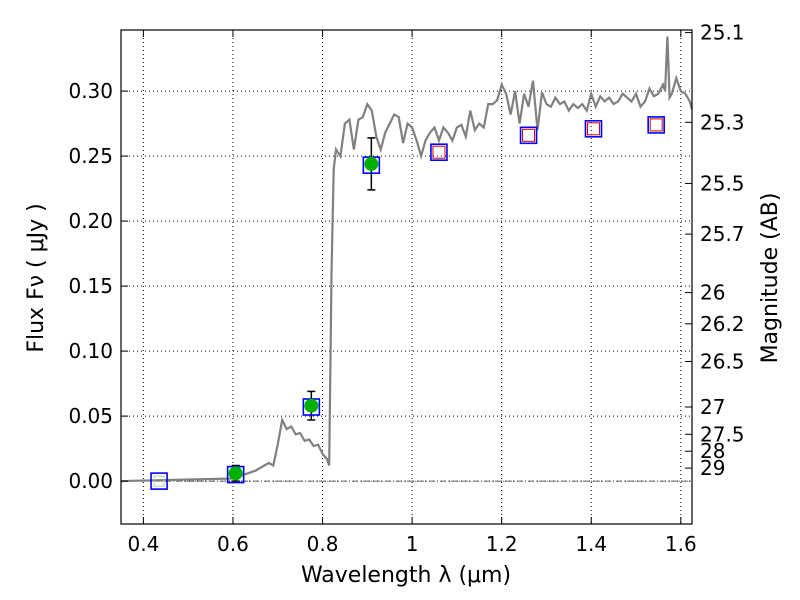  Describe the element at coordinates (90, 416) in the screenshot. I see `y-tick-label: 0.05` at that location.